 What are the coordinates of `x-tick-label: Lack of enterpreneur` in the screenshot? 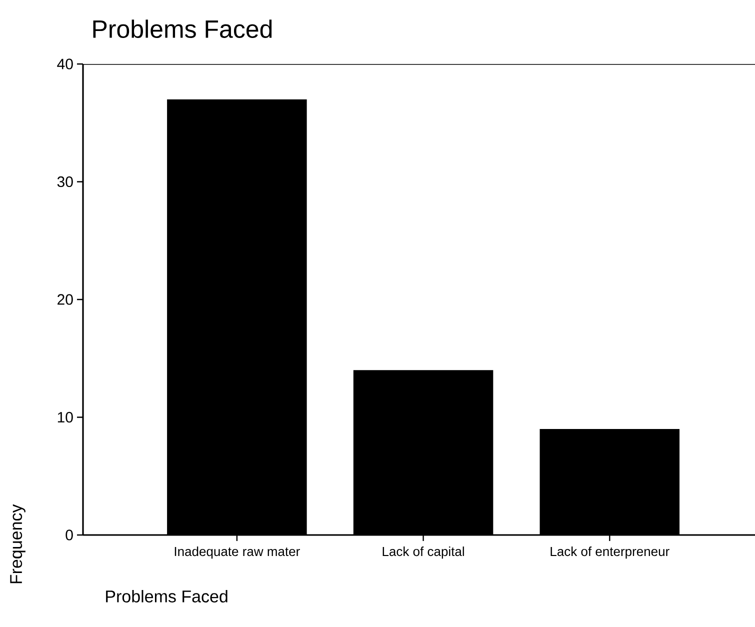 It's located at (610, 552).